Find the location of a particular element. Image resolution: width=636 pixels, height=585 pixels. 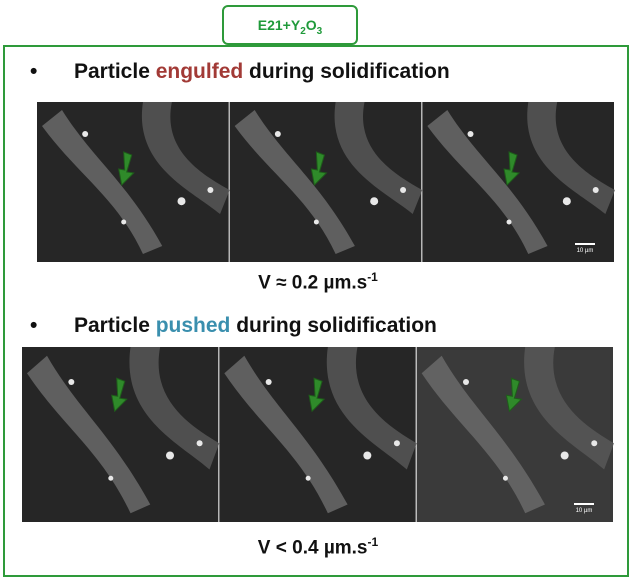

caption-text: V < 0.4 µm.s is located at coordinates (312, 548).